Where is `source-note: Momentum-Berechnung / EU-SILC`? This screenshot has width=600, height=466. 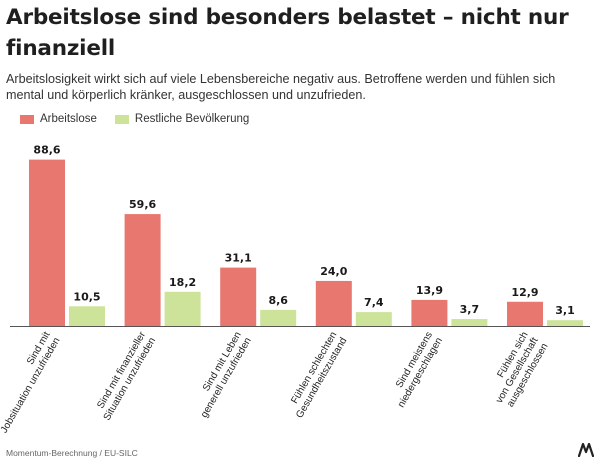 source-note: Momentum-Berechnung / EU-SILC is located at coordinates (72, 453).